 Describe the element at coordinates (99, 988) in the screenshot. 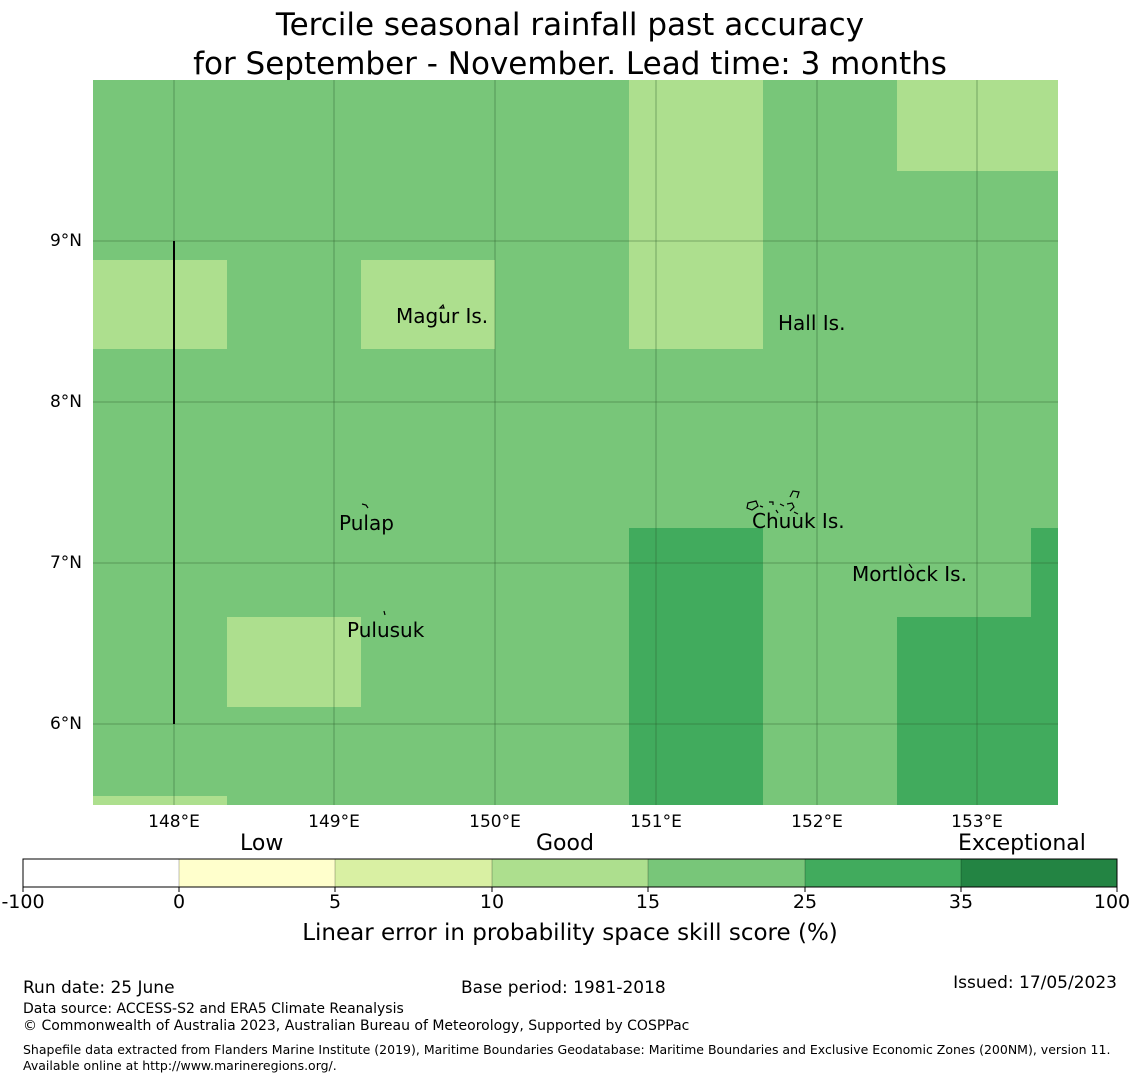

I see `run-date: Run date: 25 June` at that location.